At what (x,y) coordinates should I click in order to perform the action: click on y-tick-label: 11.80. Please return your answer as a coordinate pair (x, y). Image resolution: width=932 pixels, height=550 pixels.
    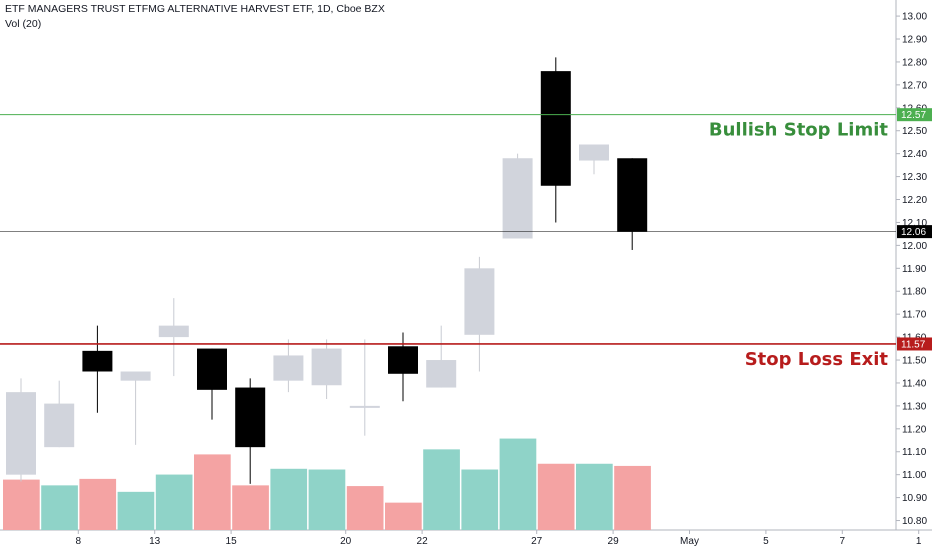
    Looking at the image, I should click on (914, 292).